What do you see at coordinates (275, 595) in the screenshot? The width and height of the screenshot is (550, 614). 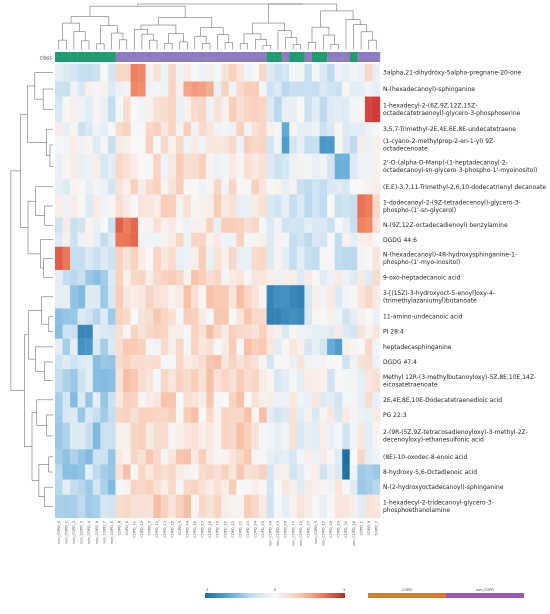 I see `color-scale-bar` at bounding box center [275, 595].